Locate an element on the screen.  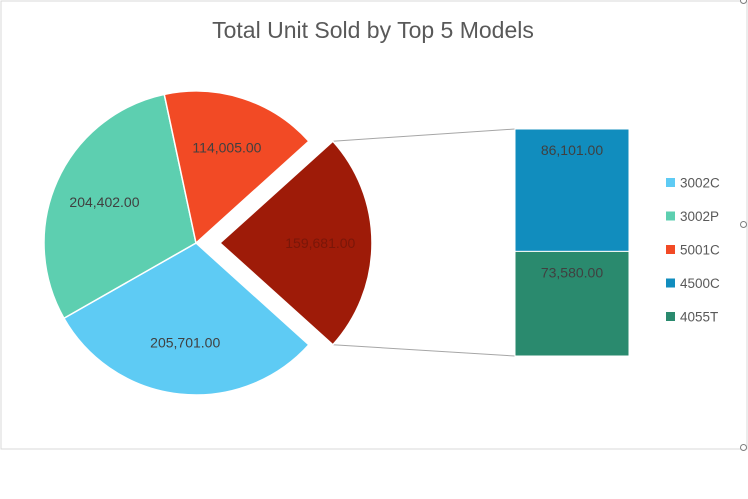
pie-slice-3002C is located at coordinates (186, 319).